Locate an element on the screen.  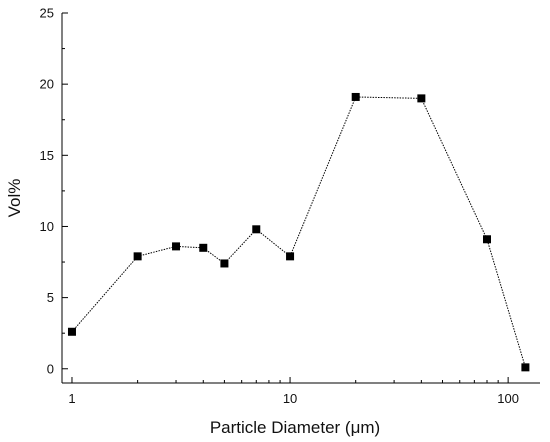
x-tick-label: 1 is located at coordinates (71, 398).